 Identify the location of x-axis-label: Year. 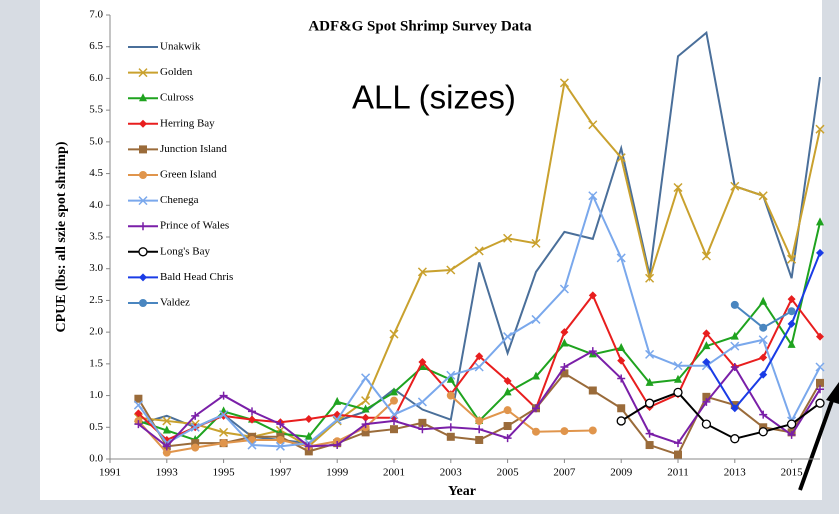
(462, 491).